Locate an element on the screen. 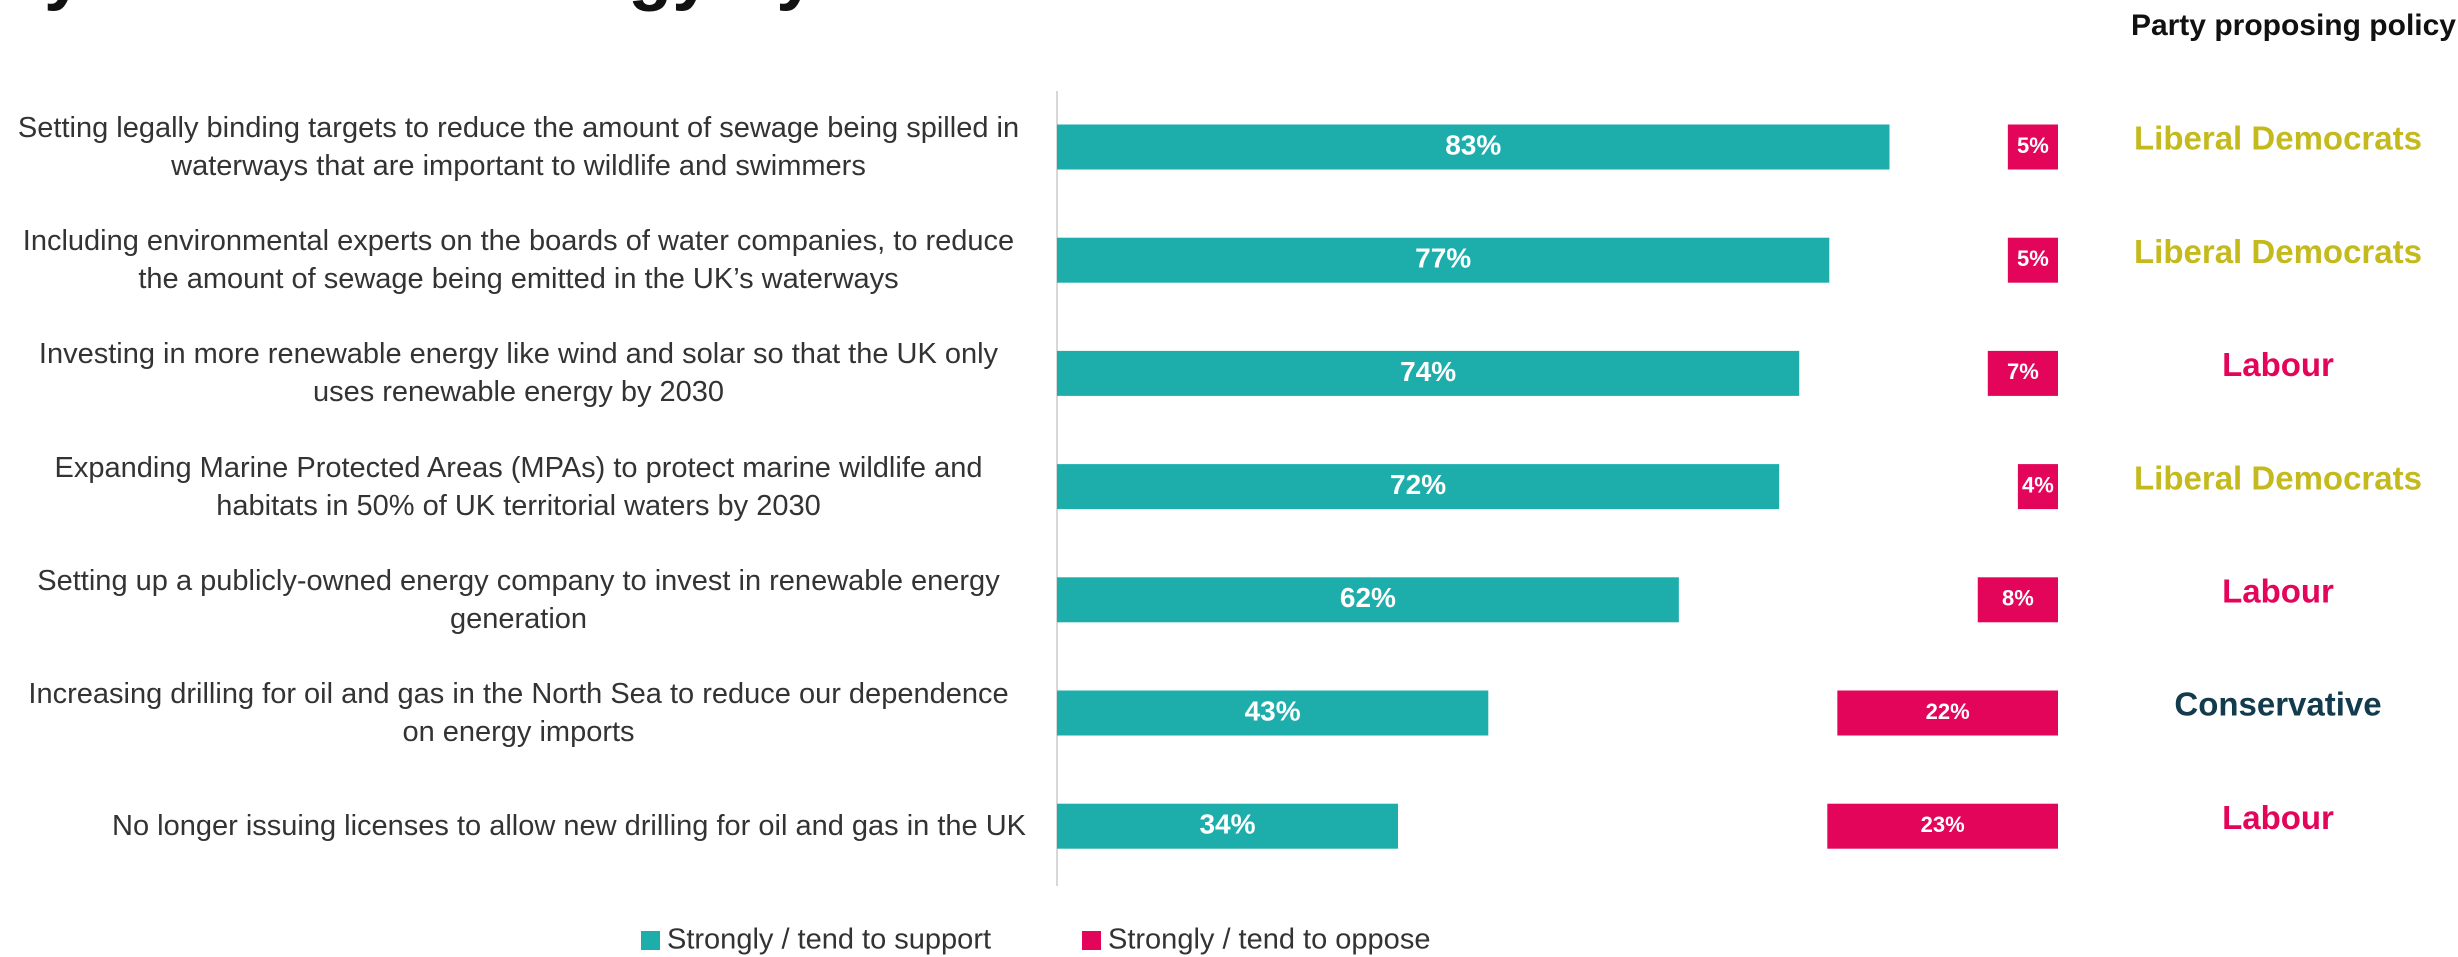 The width and height of the screenshot is (2458, 957). support-label: 77% is located at coordinates (1443, 258).